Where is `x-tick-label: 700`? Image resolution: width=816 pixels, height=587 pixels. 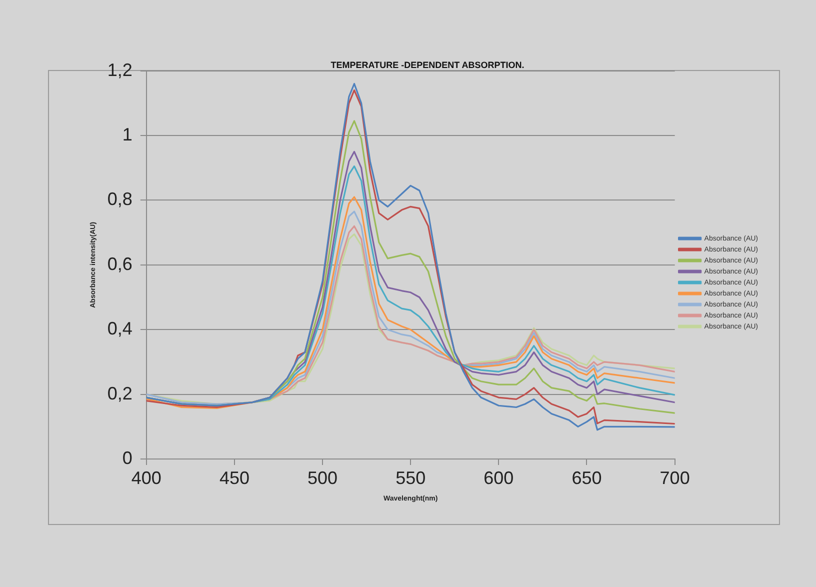
x-tick-label: 700 is located at coordinates (675, 478).